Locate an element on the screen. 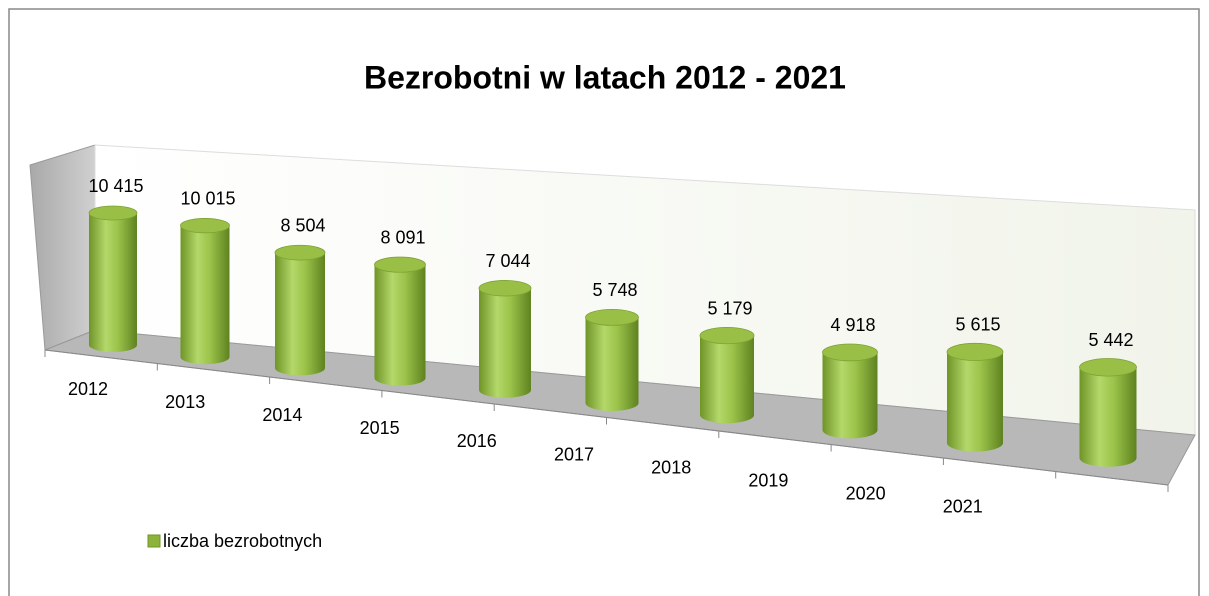 This screenshot has height=596, width=1209. x-tick-label: 2021 is located at coordinates (963, 507).